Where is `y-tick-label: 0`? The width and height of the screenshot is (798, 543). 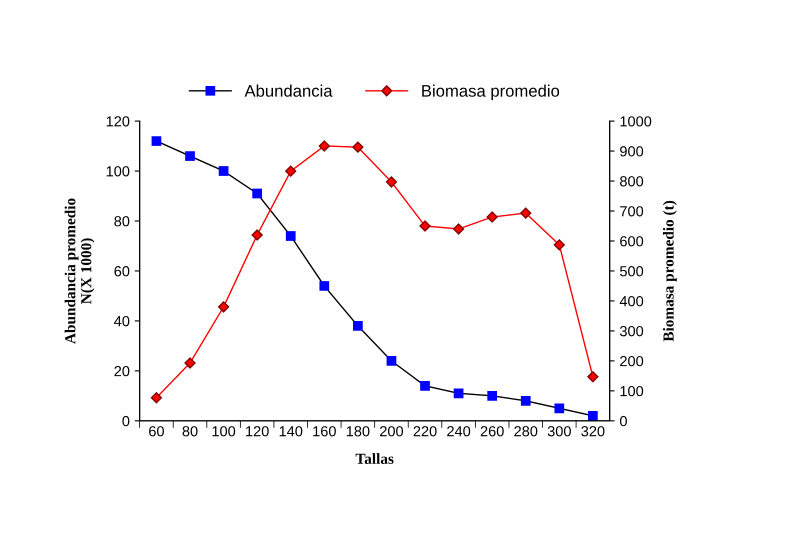
y-tick-label: 0 is located at coordinates (126, 421).